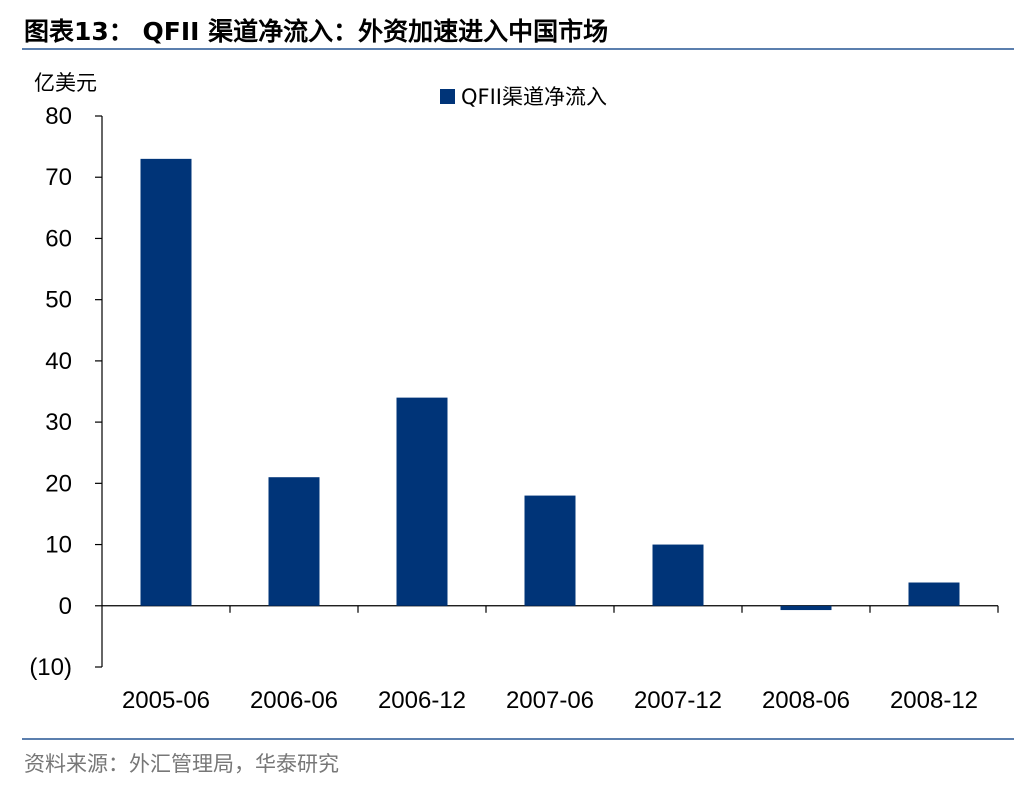 The image size is (1036, 792). What do you see at coordinates (518, 739) in the screenshot?
I see `source-divider` at bounding box center [518, 739].